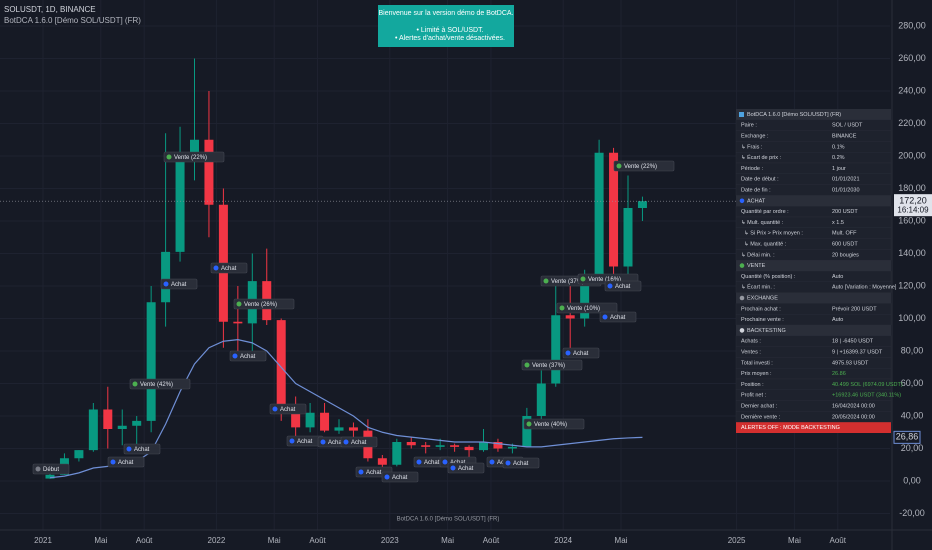 Image resolution: width=932 pixels, height=550 pixels. What do you see at coordinates (446, 26) in the screenshot?
I see `banner-box` at bounding box center [446, 26].